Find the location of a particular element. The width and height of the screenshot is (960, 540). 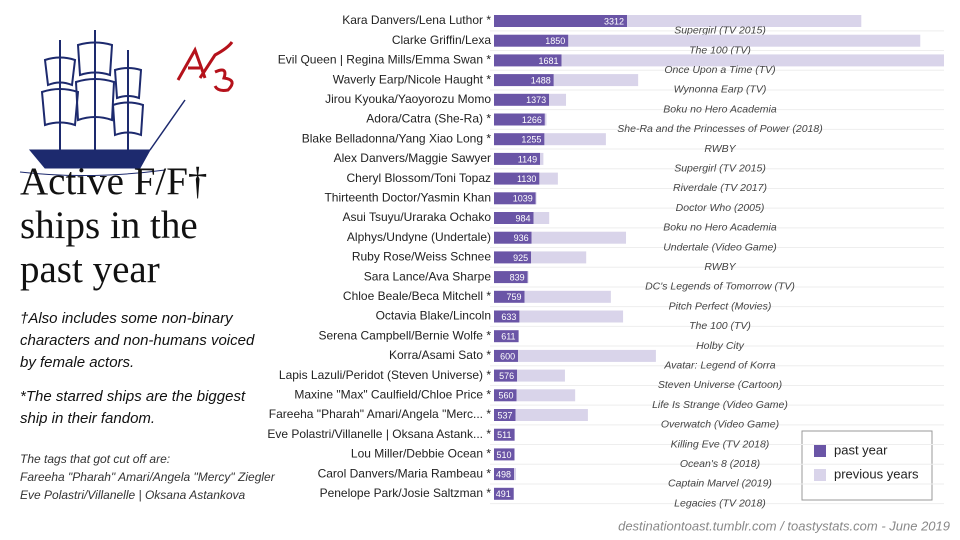

category-label: Thirteenth Doctor/Yasmin Khan is located at coordinates (407, 197).